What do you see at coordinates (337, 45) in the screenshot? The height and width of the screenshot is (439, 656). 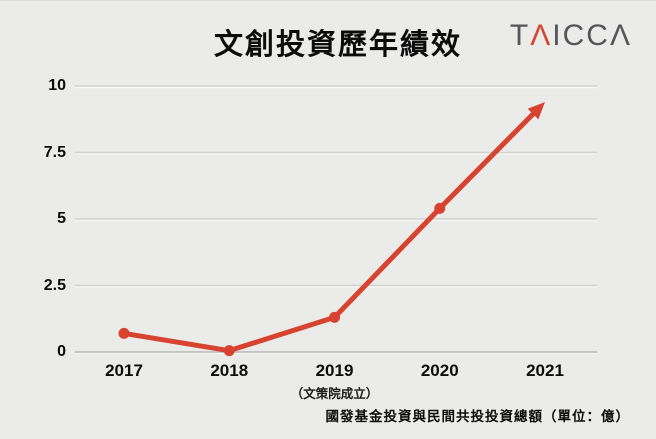 I see `chart-title: 文創投資歷年績效` at bounding box center [337, 45].